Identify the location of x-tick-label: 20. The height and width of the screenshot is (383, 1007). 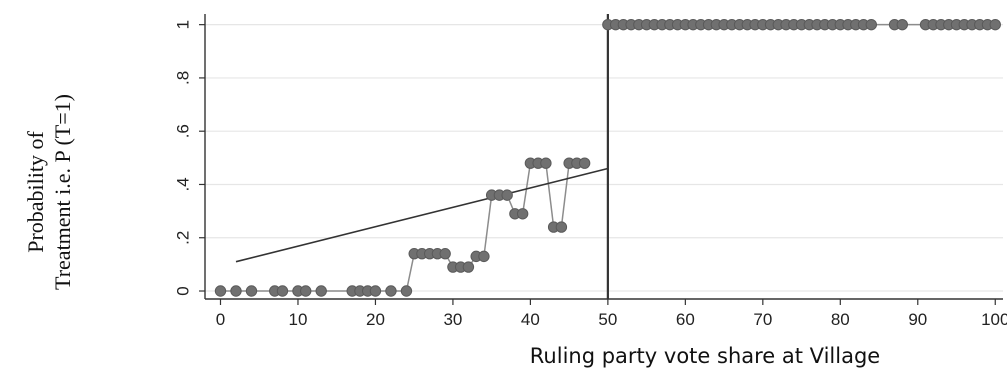
(375, 319).